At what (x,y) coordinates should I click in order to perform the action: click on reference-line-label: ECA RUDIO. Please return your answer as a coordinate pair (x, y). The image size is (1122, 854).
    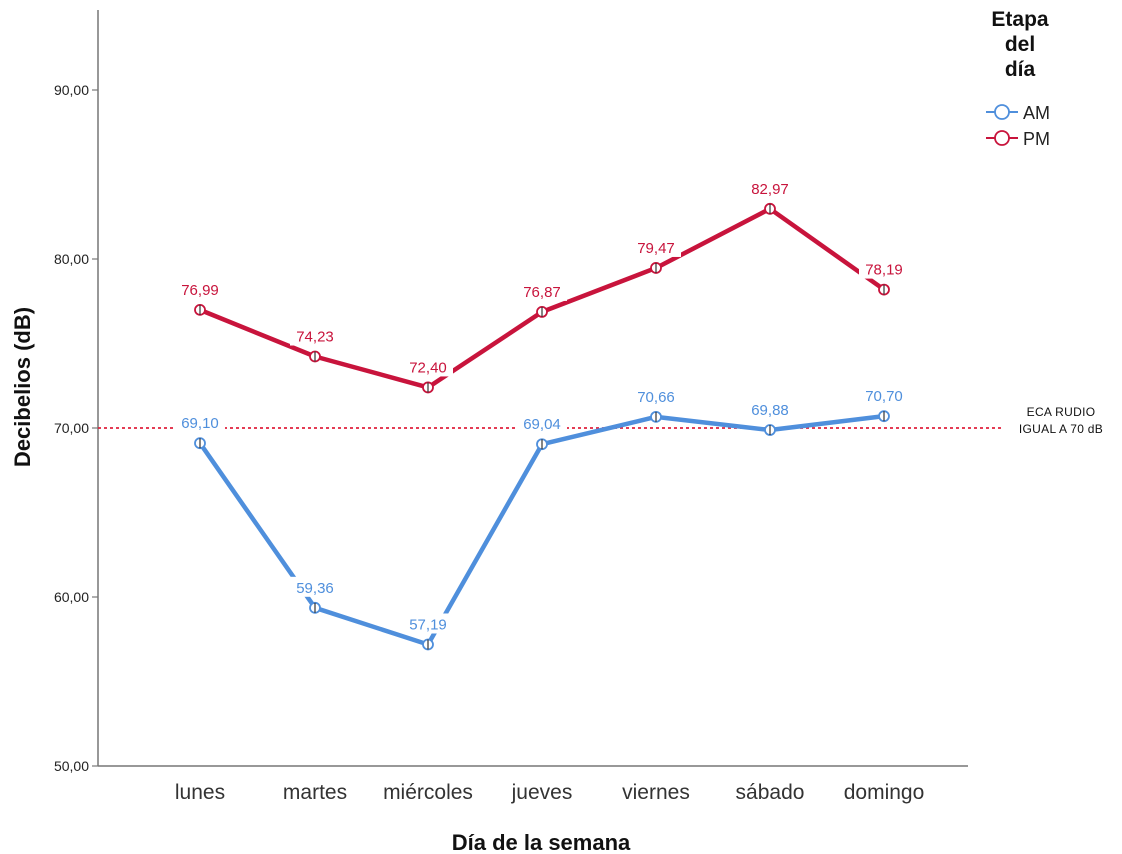
    Looking at the image, I should click on (1061, 412).